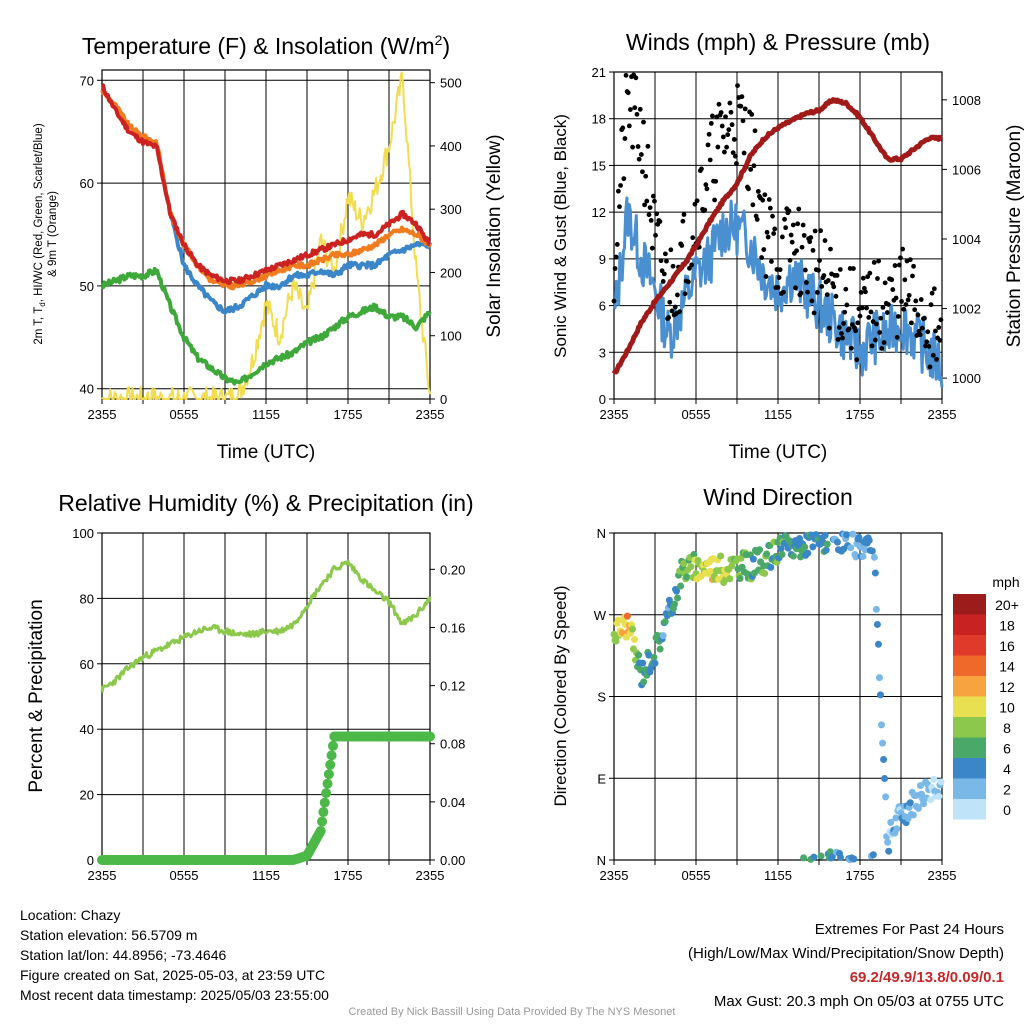  I want to click on temp-y2tick-label: 100, so click(451, 336).